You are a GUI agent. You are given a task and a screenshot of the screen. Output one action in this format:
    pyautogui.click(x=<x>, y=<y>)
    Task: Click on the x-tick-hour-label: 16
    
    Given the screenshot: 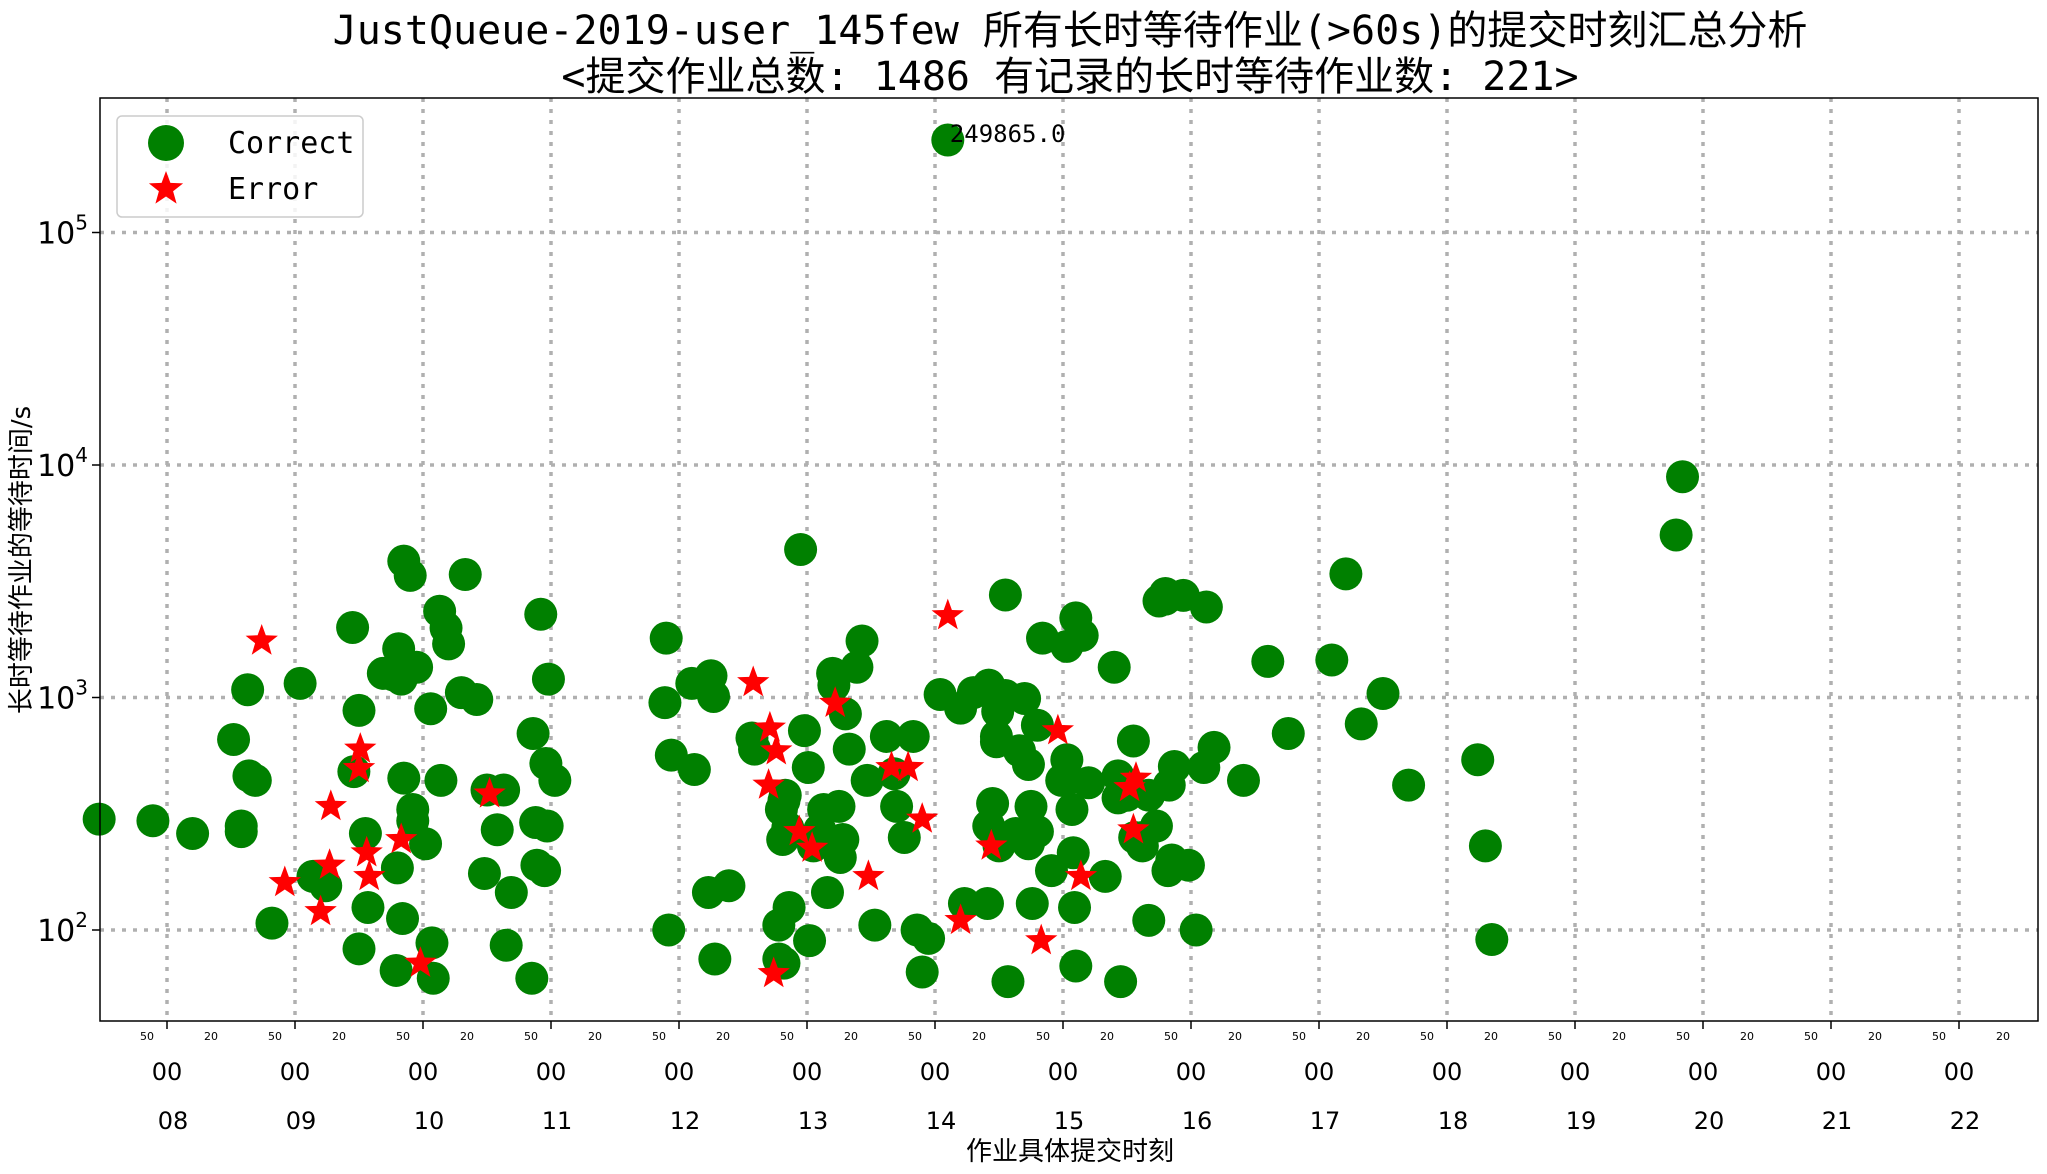 What is the action you would take?
    pyautogui.click(x=1197, y=1121)
    